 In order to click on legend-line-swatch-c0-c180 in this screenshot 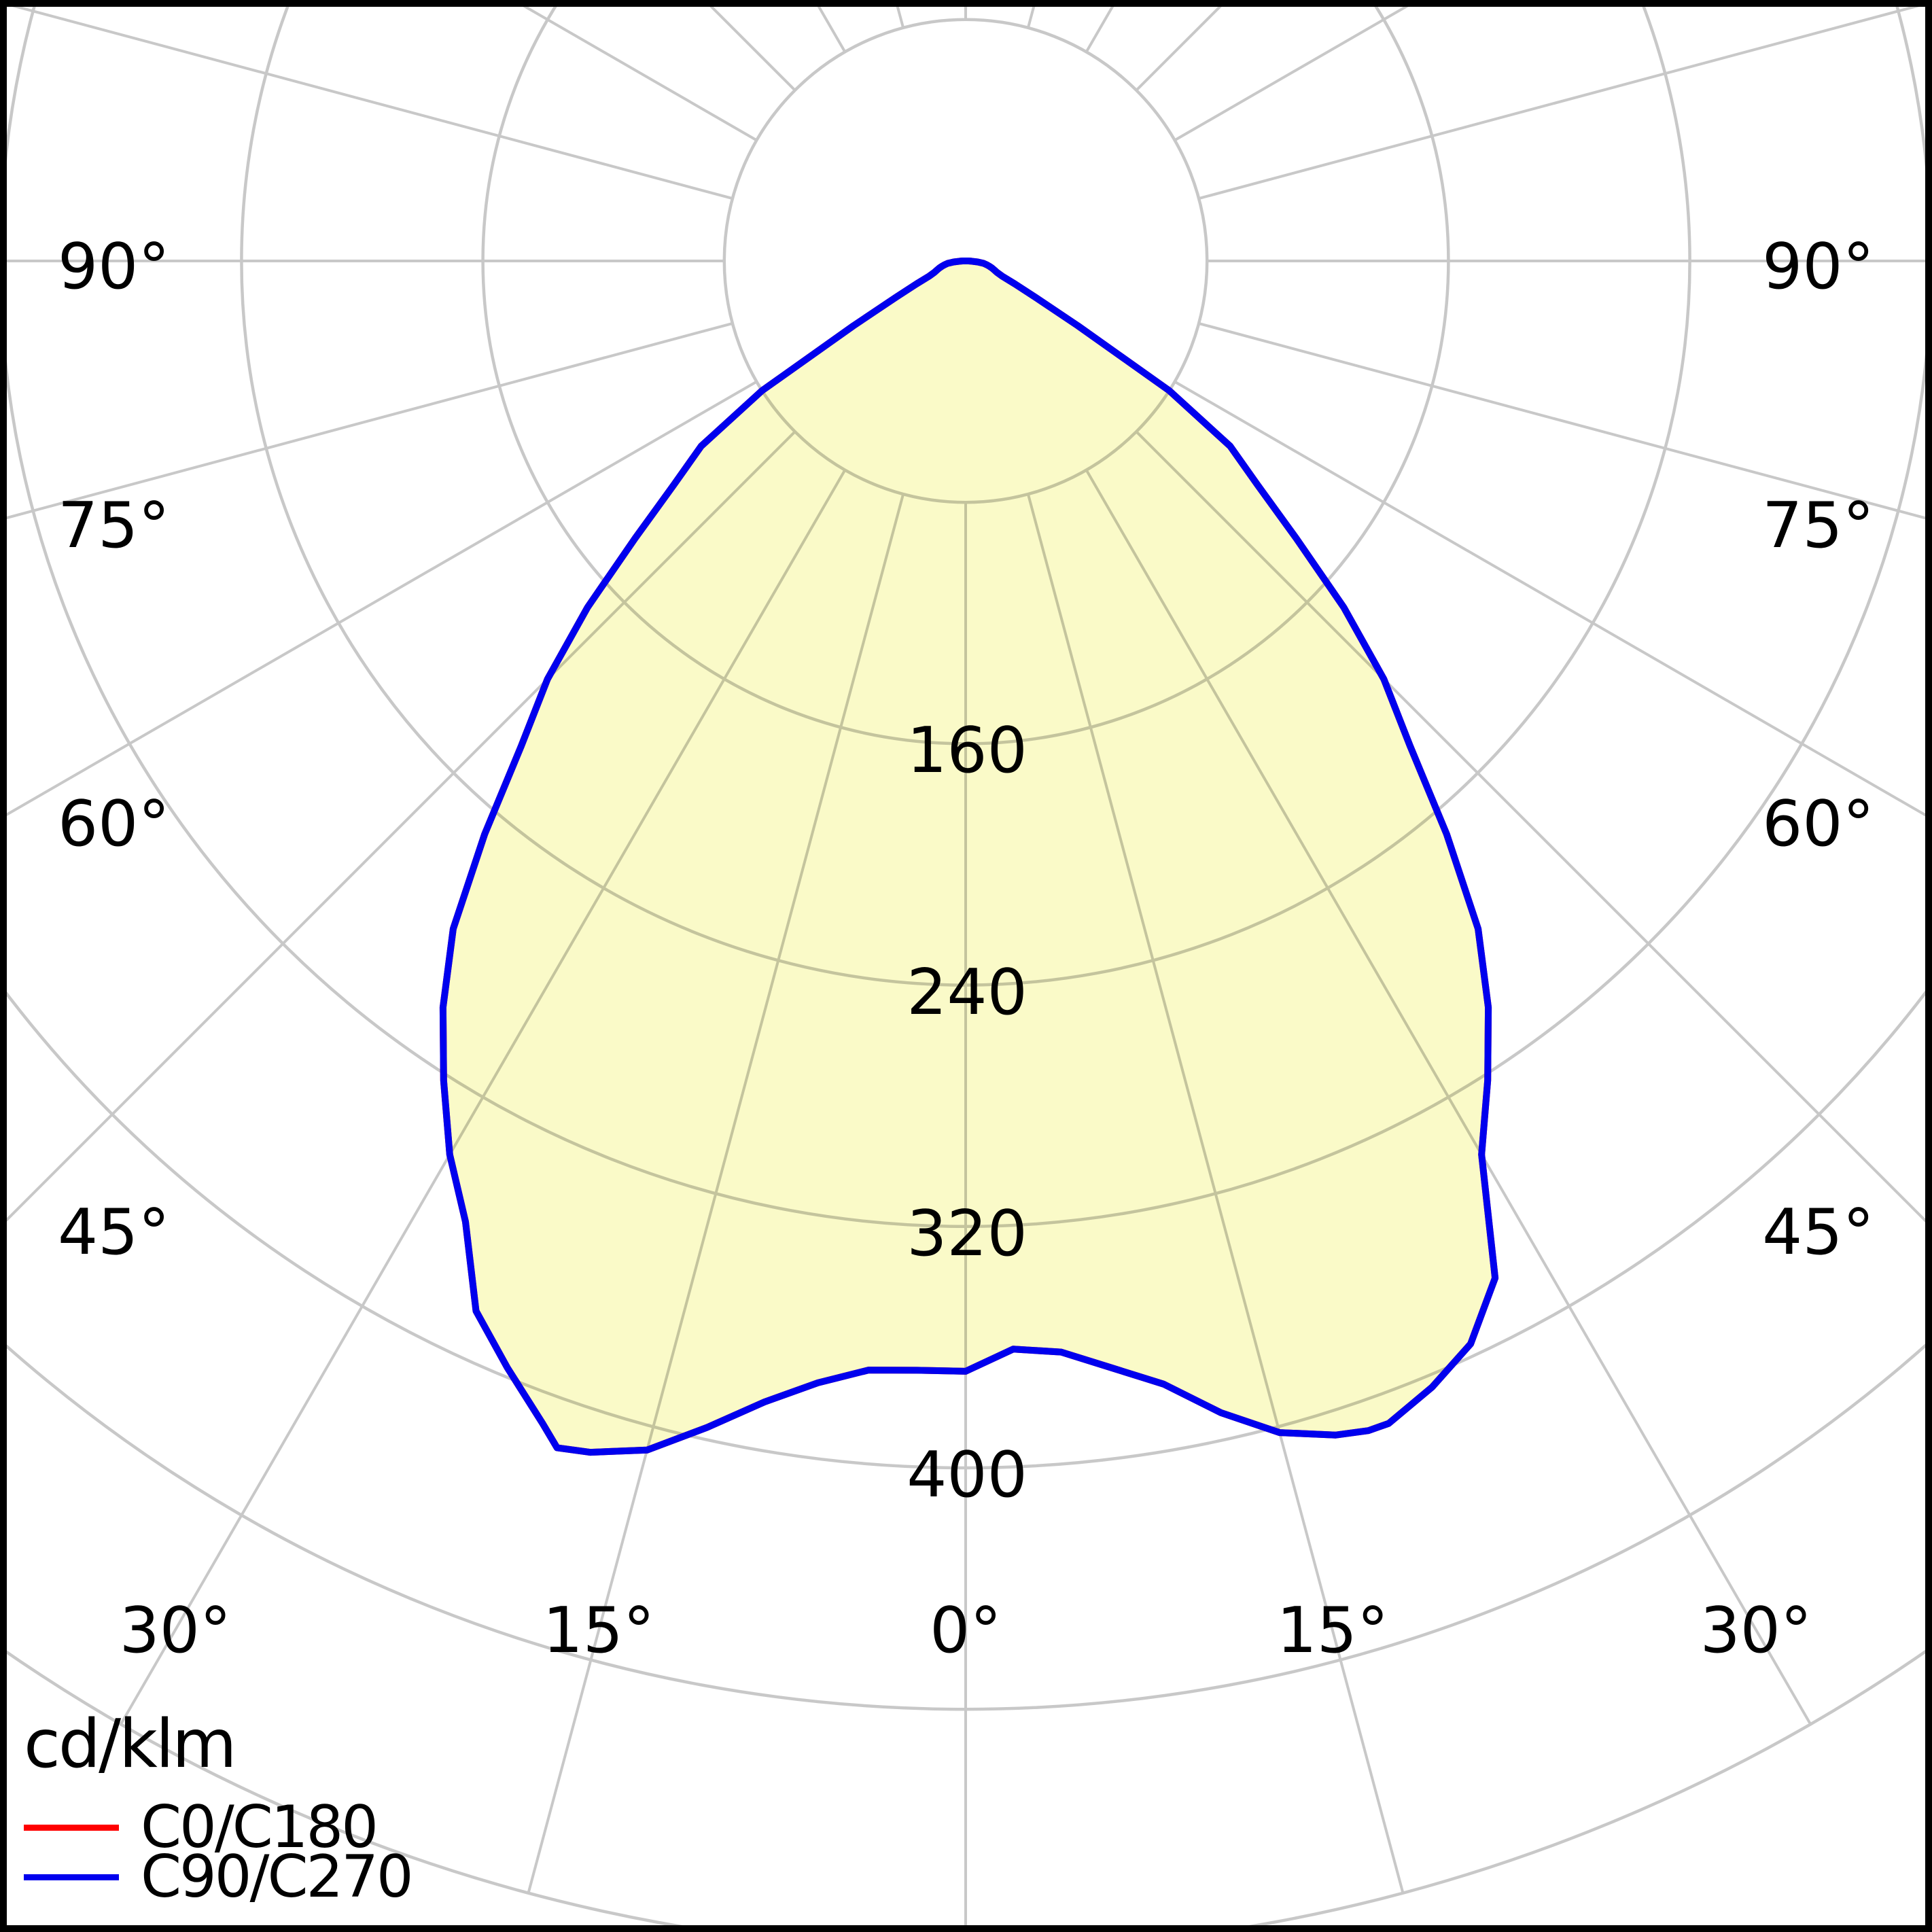, I will do `click(71, 1827)`.